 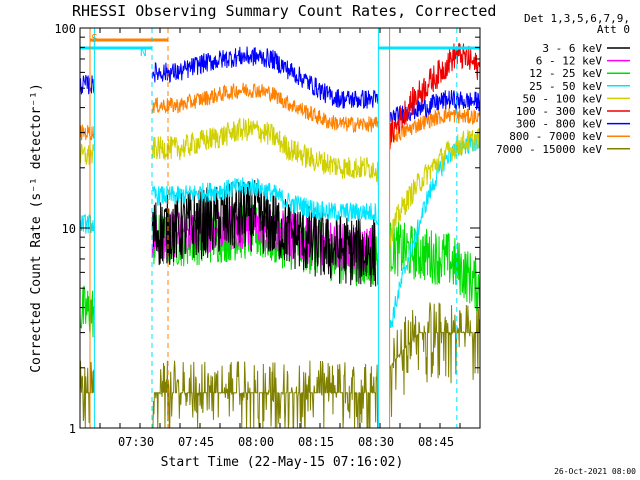 What do you see at coordinates (565, 73) in the screenshot?
I see `legend-label: 12 - 25 keV` at bounding box center [565, 73].